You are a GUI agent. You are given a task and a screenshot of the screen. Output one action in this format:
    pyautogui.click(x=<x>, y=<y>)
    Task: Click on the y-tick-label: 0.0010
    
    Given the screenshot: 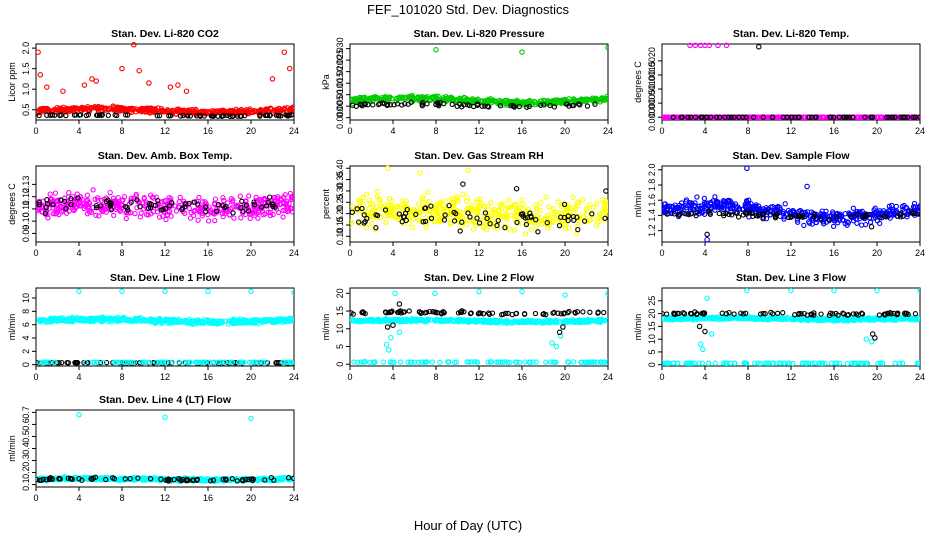 What is the action you would take?
    pyautogui.click(x=652, y=89)
    